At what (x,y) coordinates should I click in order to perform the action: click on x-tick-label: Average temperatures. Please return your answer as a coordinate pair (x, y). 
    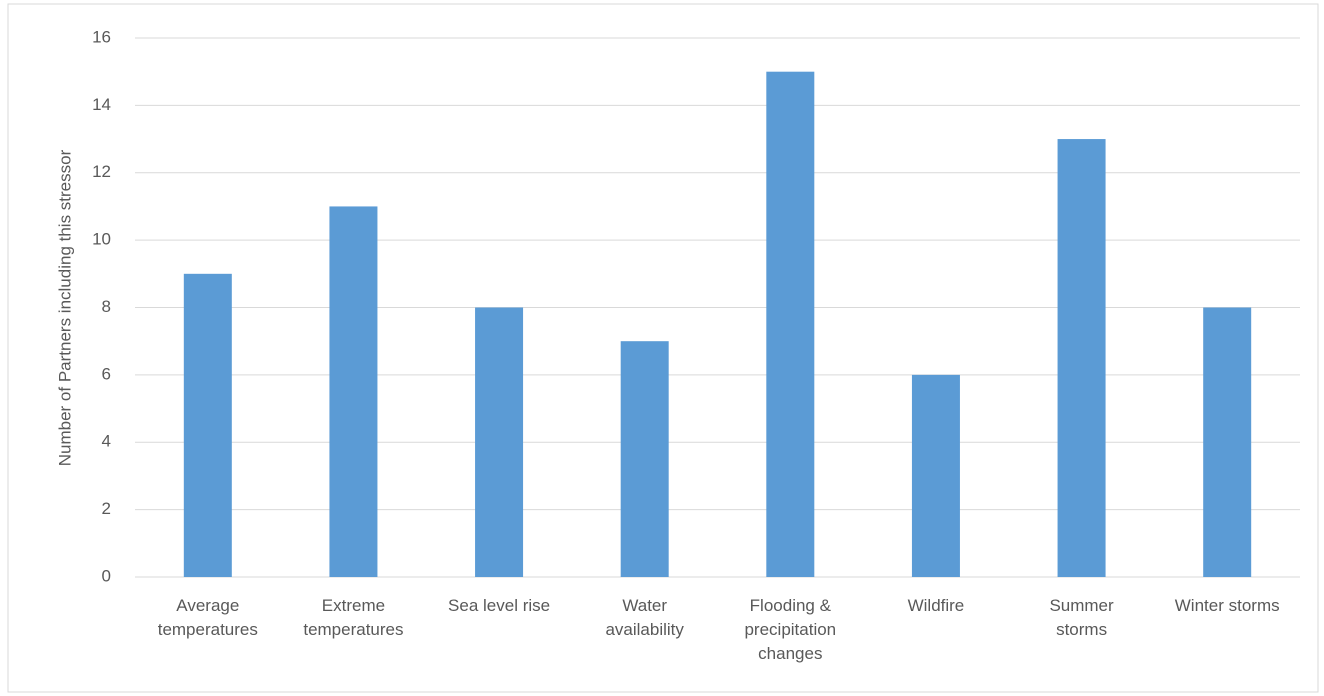
    Looking at the image, I should click on (207, 617).